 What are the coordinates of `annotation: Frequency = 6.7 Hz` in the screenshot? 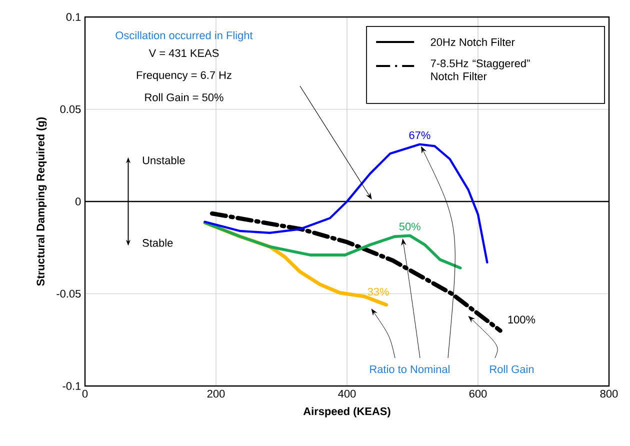 It's located at (184, 76).